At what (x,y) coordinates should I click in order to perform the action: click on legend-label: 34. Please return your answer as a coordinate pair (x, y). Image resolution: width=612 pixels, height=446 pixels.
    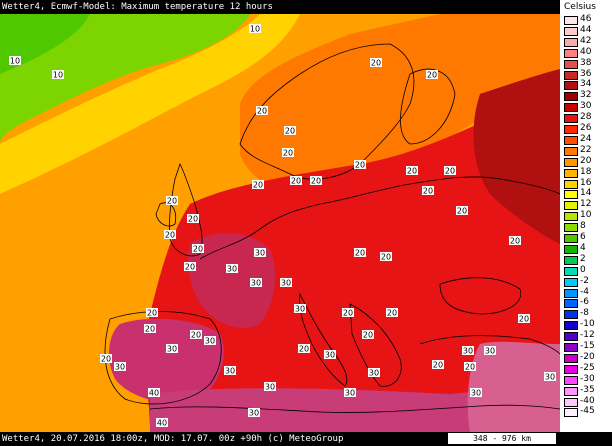
    Looking at the image, I should click on (586, 84).